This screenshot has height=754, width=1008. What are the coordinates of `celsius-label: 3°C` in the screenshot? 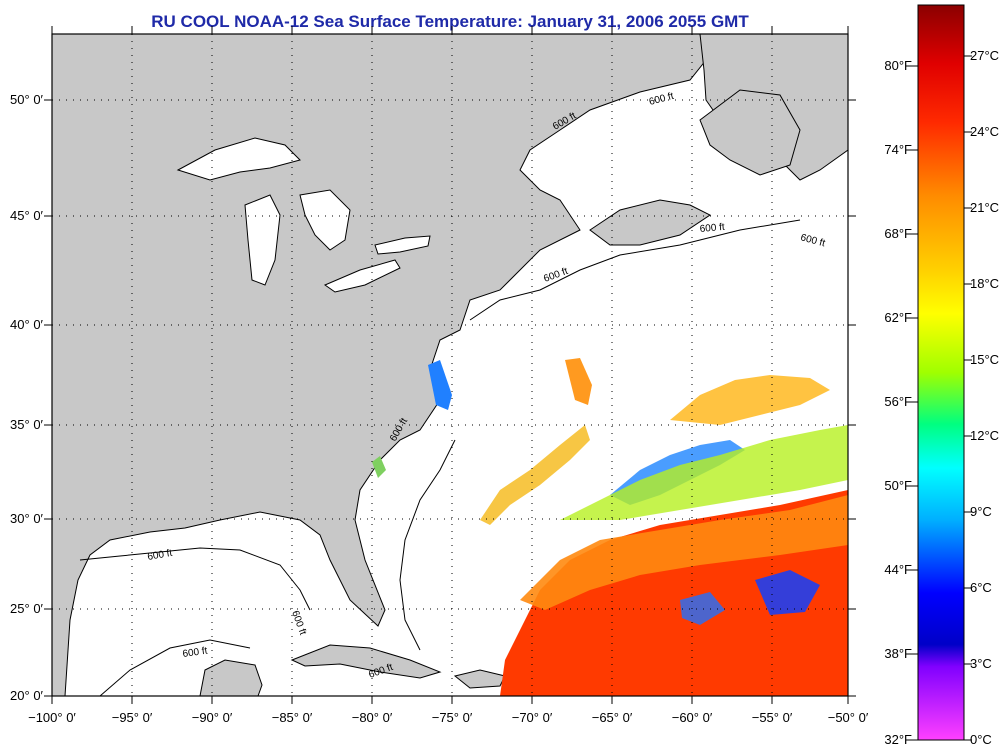 It's located at (981, 663).